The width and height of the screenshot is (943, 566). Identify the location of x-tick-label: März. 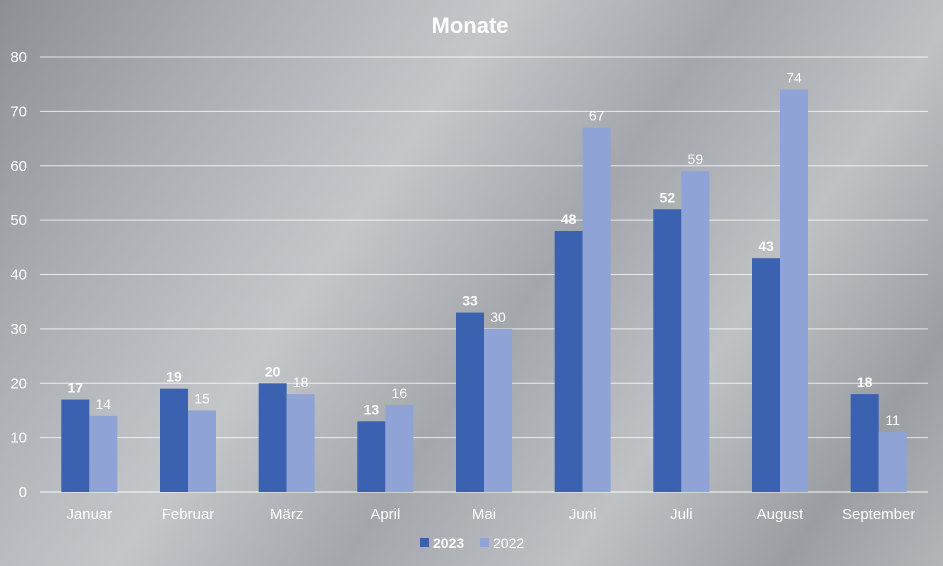
(286, 514).